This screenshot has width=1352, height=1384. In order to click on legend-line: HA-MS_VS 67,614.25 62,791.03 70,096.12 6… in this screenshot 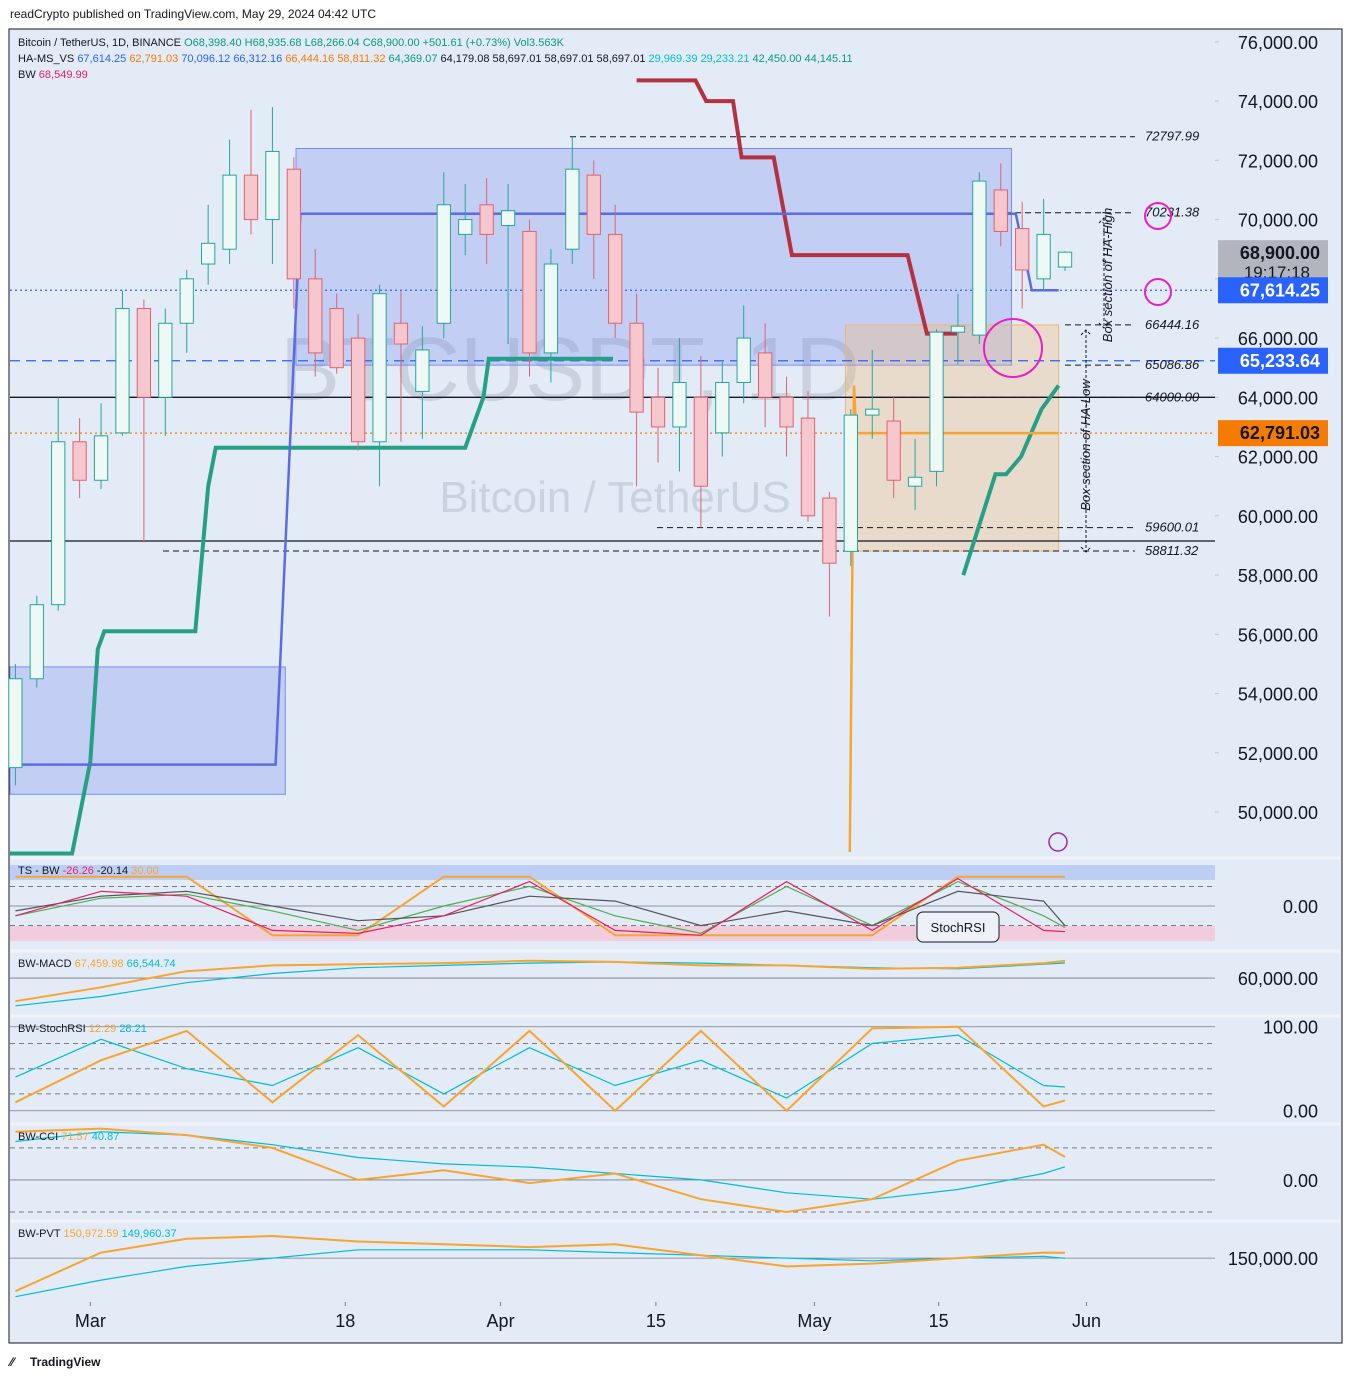, I will do `click(435, 59)`.